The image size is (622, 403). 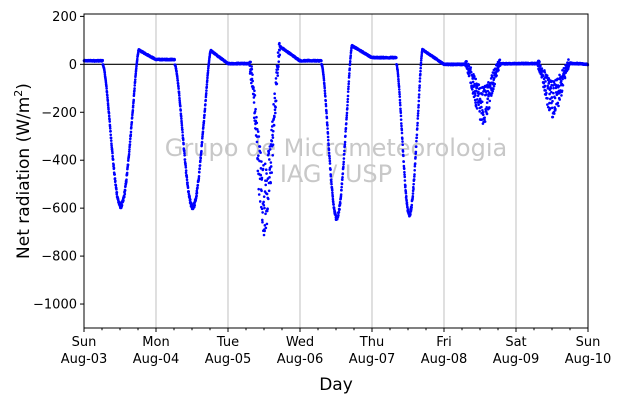 I want to click on watermark-line-2: IAG / USP, so click(x=336, y=174).